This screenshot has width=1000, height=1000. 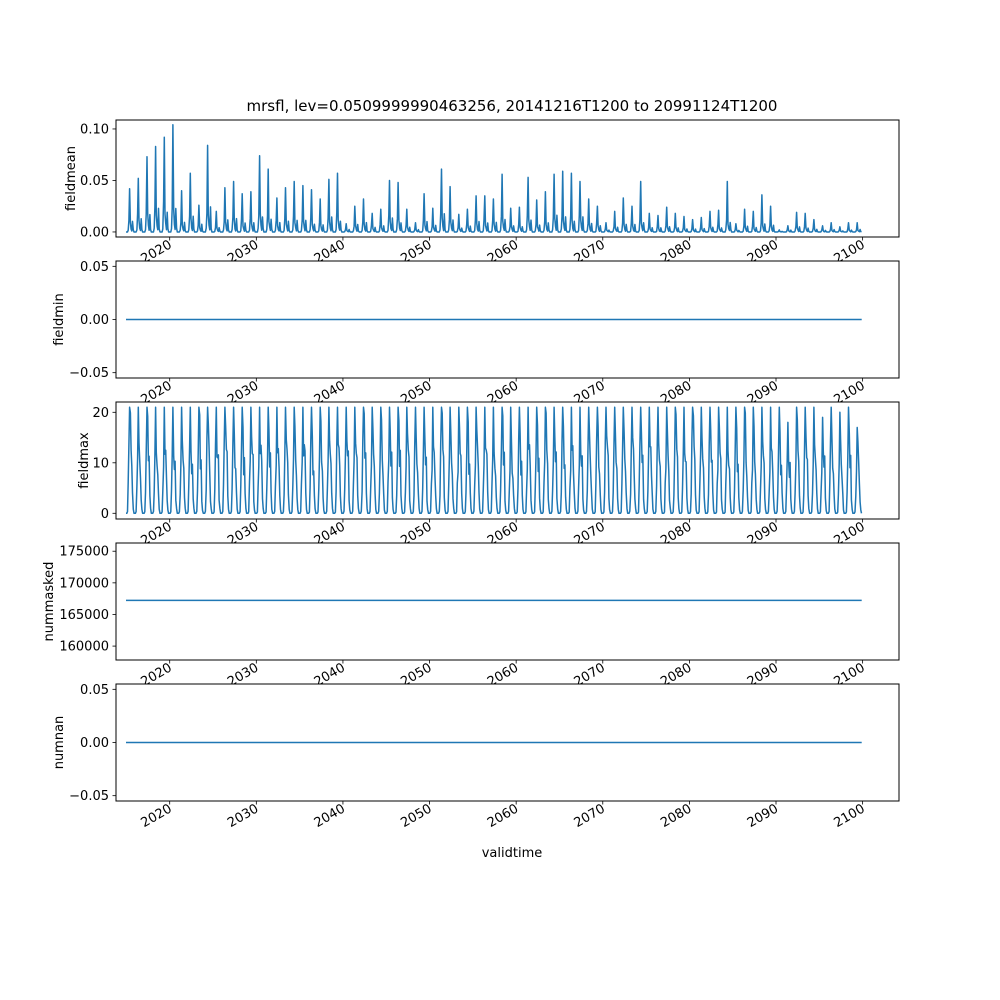 What do you see at coordinates (494, 460) in the screenshot?
I see `series-line-fieldmax` at bounding box center [494, 460].